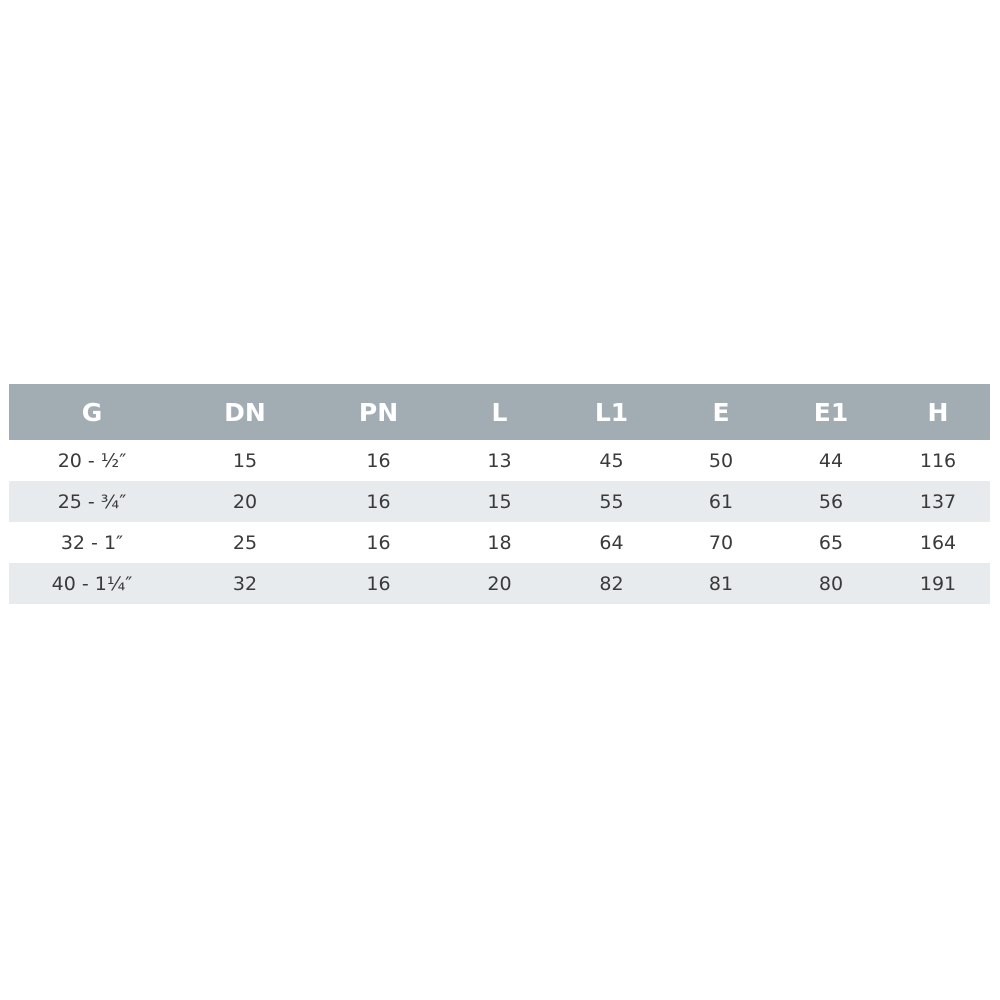 The width and height of the screenshot is (1000, 1000). Describe the element at coordinates (938, 412) in the screenshot. I see `column-header-h: H` at that location.